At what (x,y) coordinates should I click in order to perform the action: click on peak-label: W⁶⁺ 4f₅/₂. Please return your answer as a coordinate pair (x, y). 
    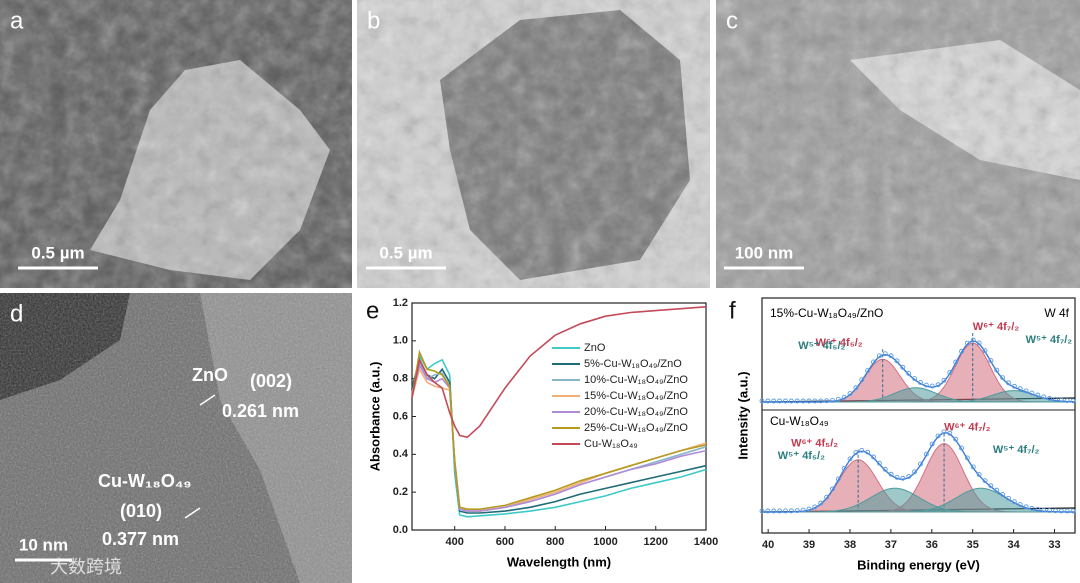
    Looking at the image, I should click on (814, 444).